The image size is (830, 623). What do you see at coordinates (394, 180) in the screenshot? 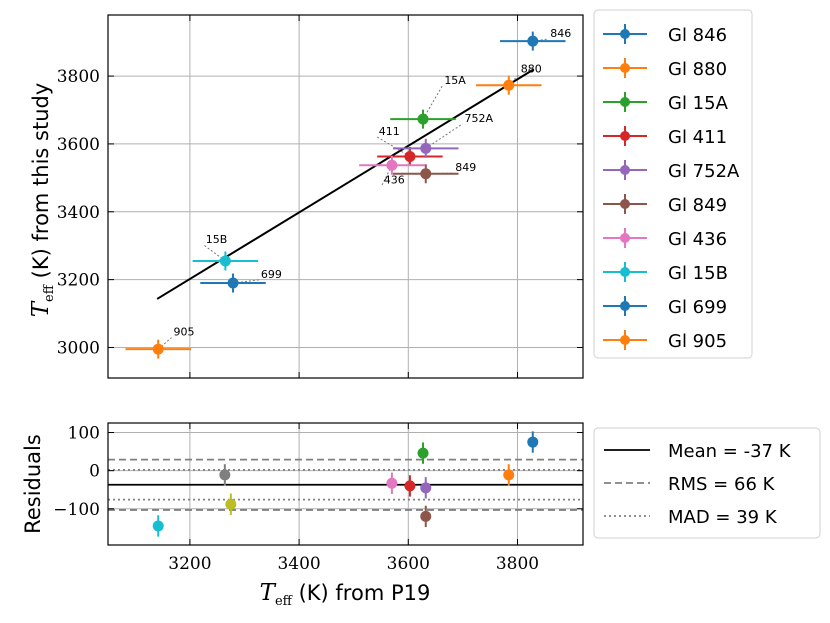
I see `point-annotation: 436` at bounding box center [394, 180].